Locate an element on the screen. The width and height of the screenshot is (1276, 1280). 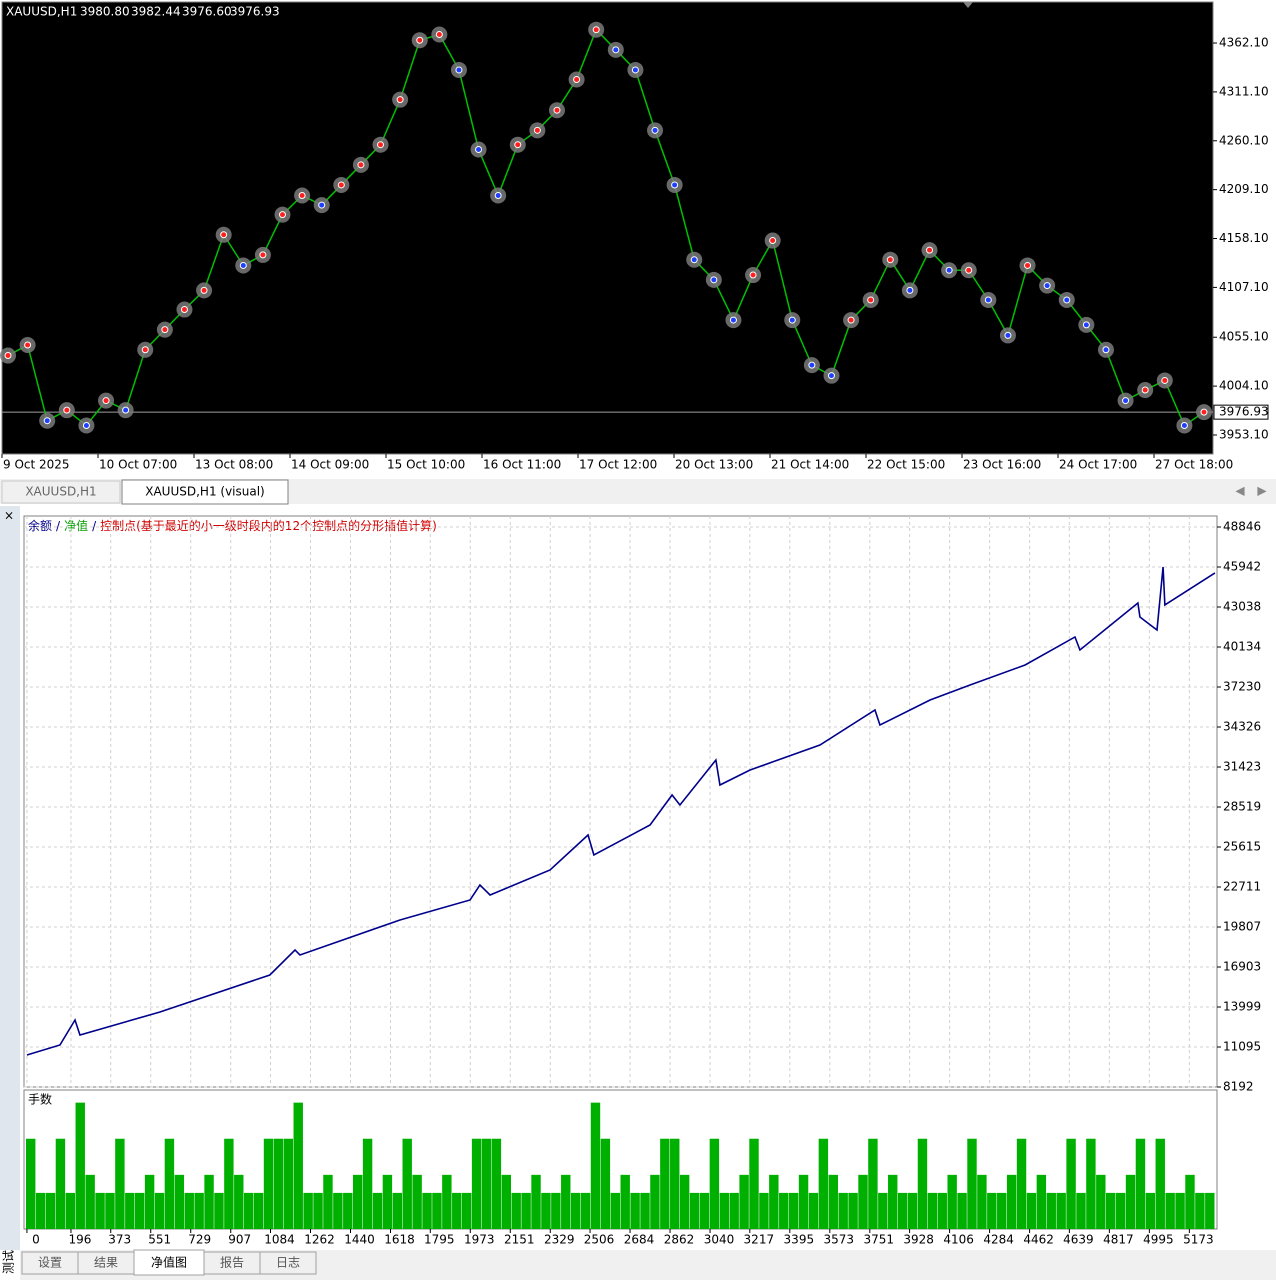
x-tick-label: 2506 is located at coordinates (599, 1240).